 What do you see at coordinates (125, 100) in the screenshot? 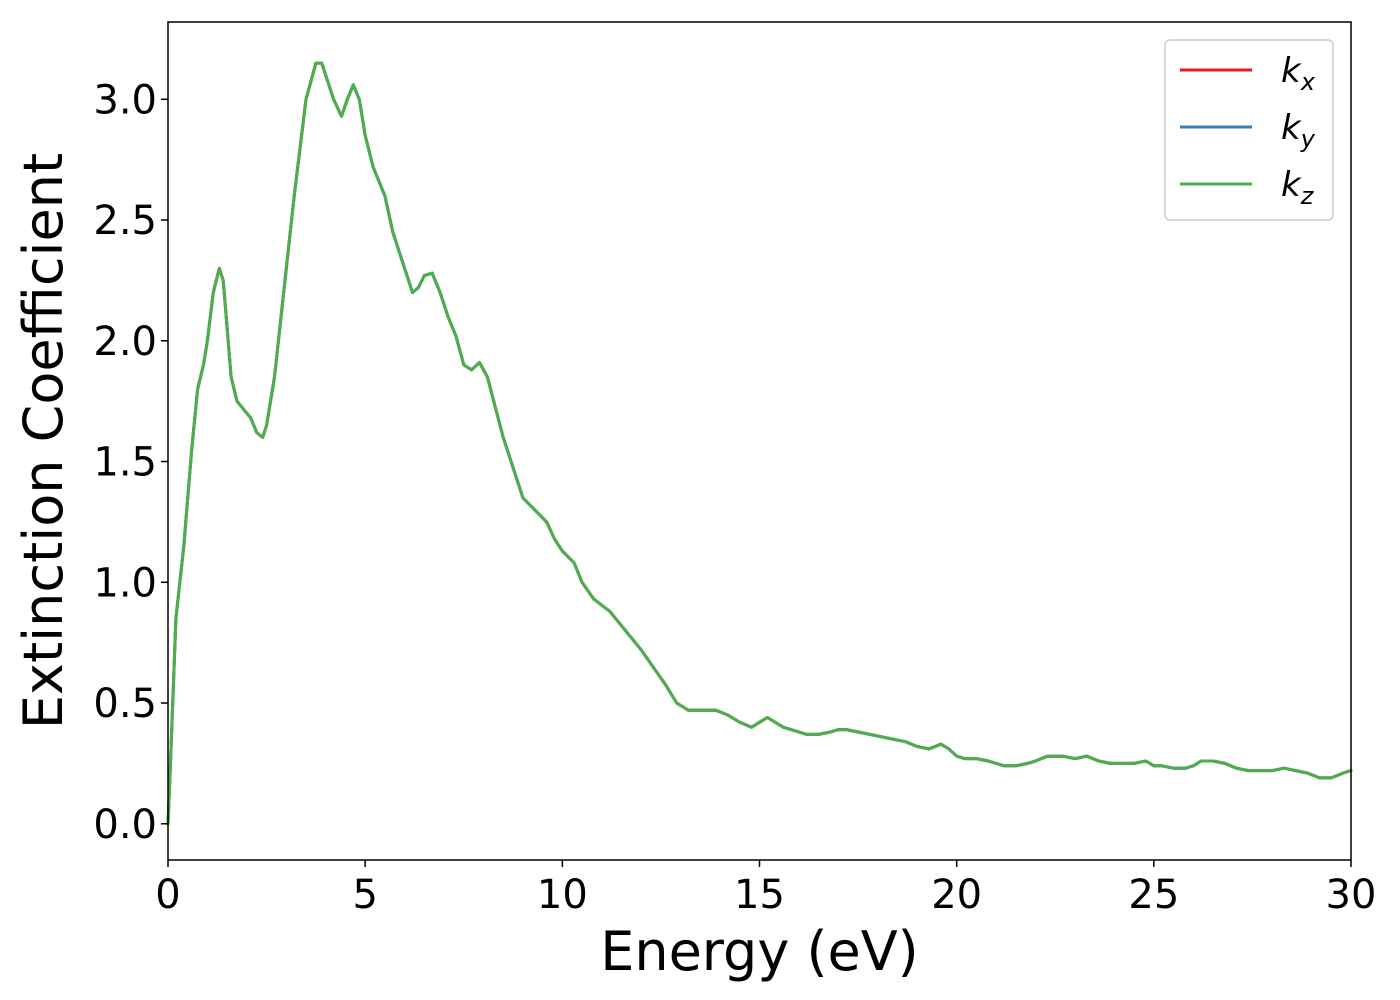
I see `y-tick-label: 3.0` at bounding box center [125, 100].